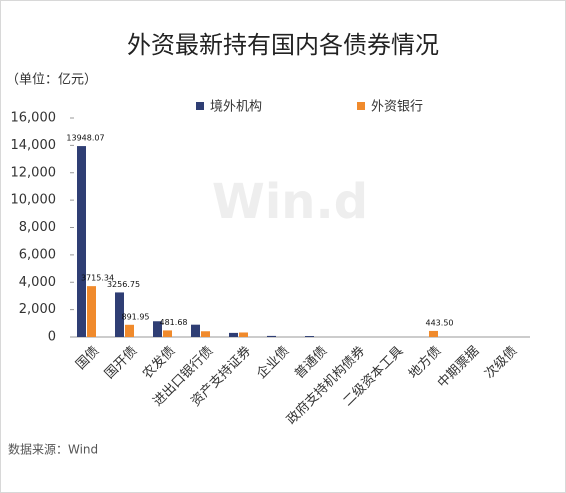  Describe the element at coordinates (37, 309) in the screenshot. I see `y-tick-label: 2,000` at that location.